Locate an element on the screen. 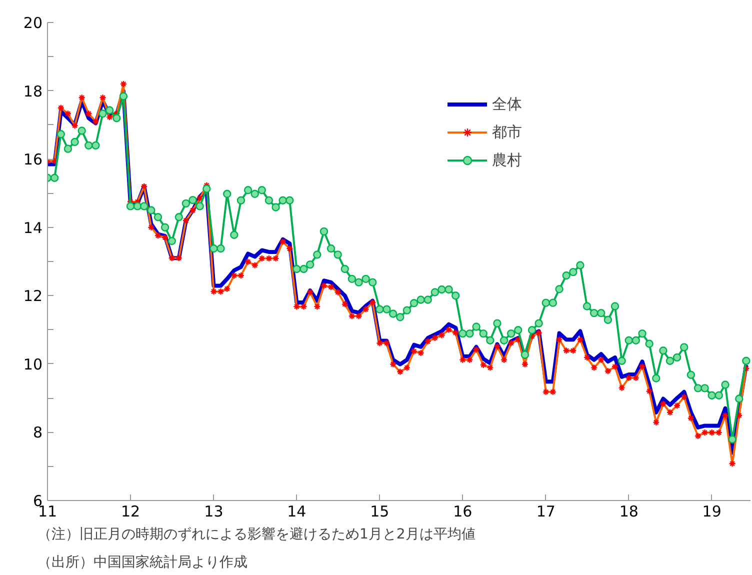  x-tick-label: 16 is located at coordinates (462, 511).